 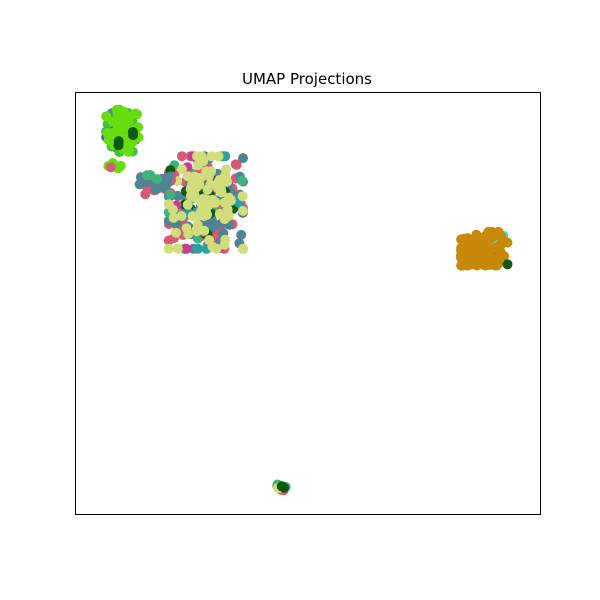 I want to click on chart-title: UMAP Projections, so click(x=307, y=79).